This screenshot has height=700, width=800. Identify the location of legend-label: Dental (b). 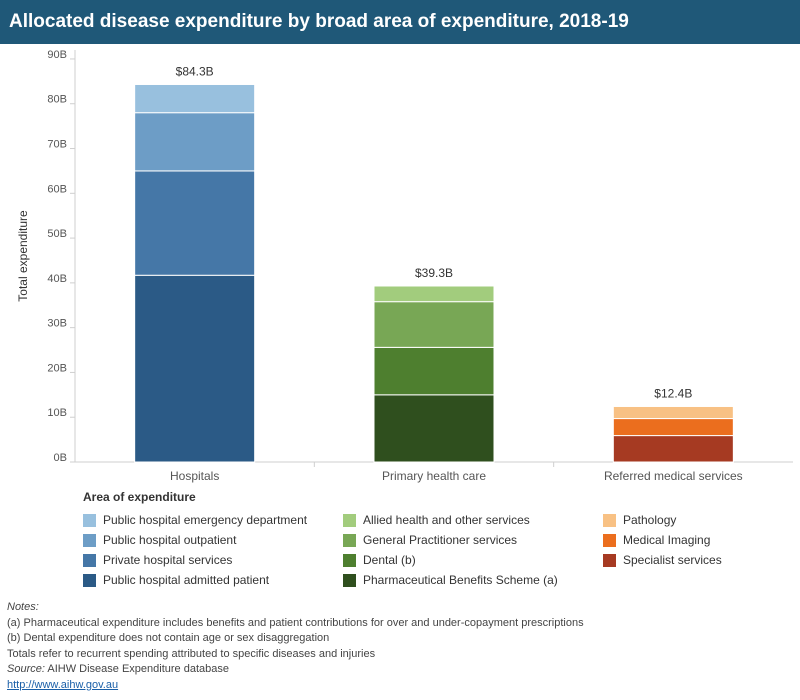
(389, 560).